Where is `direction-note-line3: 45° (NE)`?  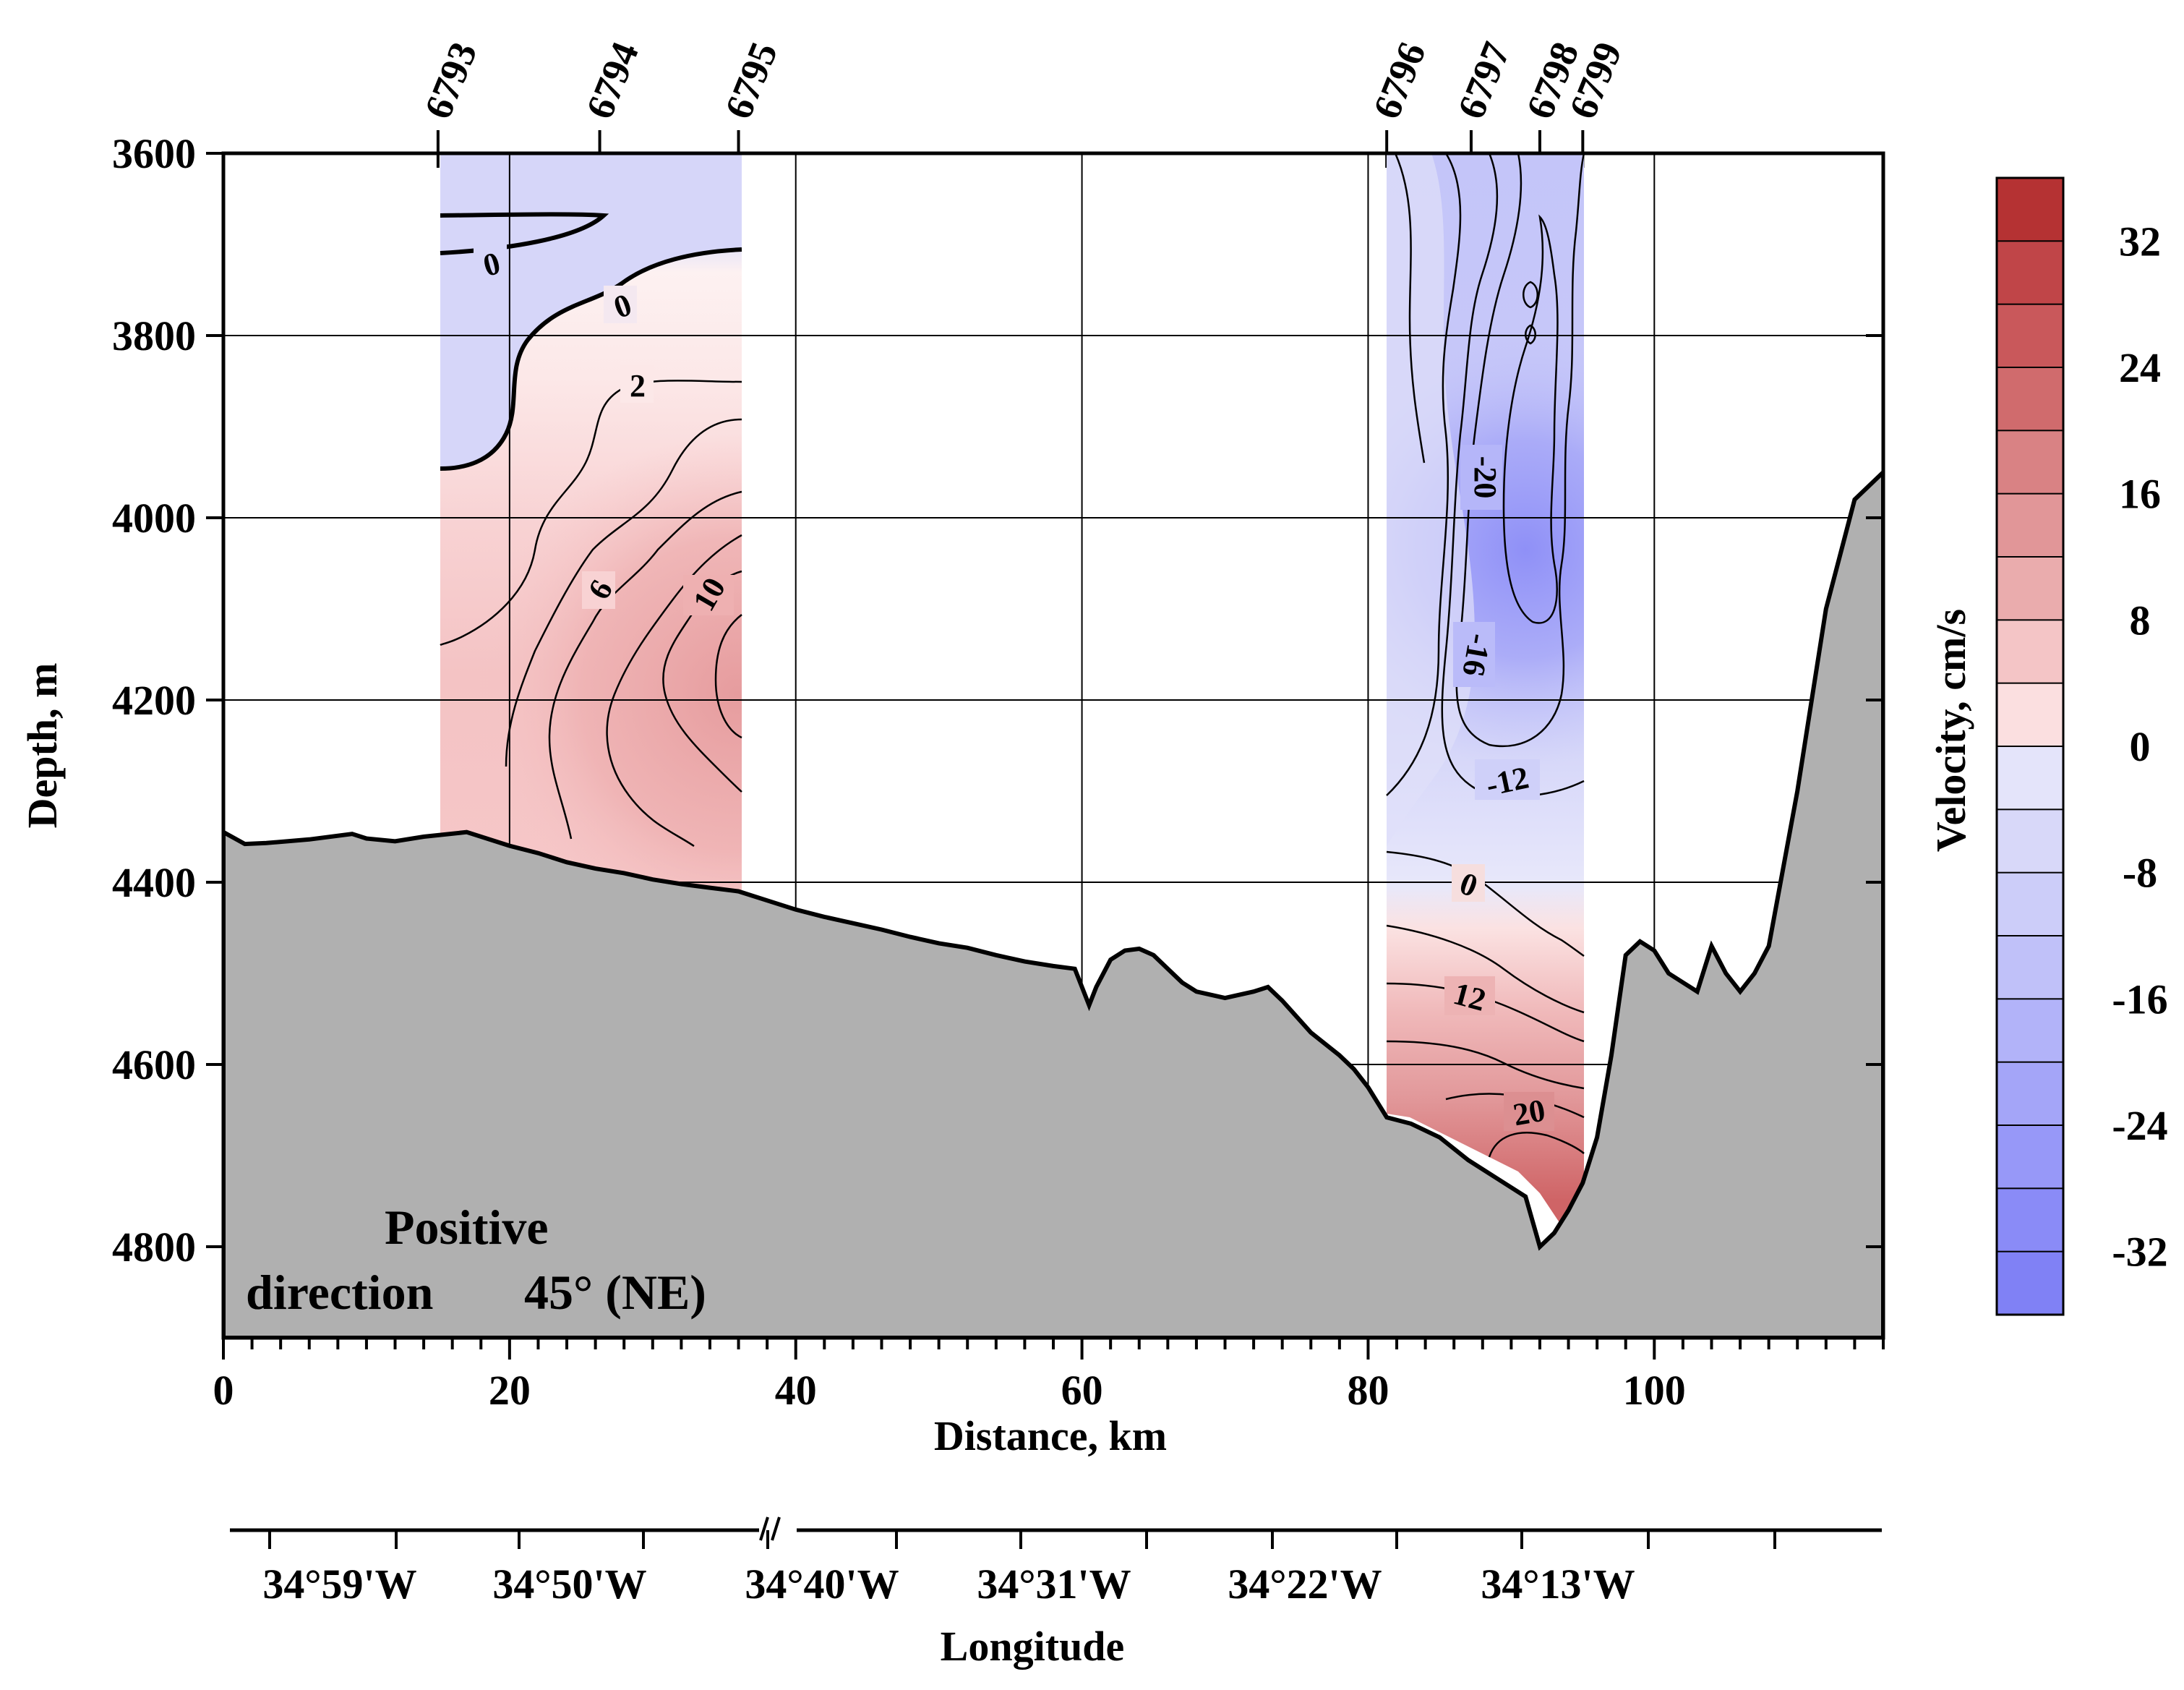 direction-note-line3: 45° (NE) is located at coordinates (615, 1292).